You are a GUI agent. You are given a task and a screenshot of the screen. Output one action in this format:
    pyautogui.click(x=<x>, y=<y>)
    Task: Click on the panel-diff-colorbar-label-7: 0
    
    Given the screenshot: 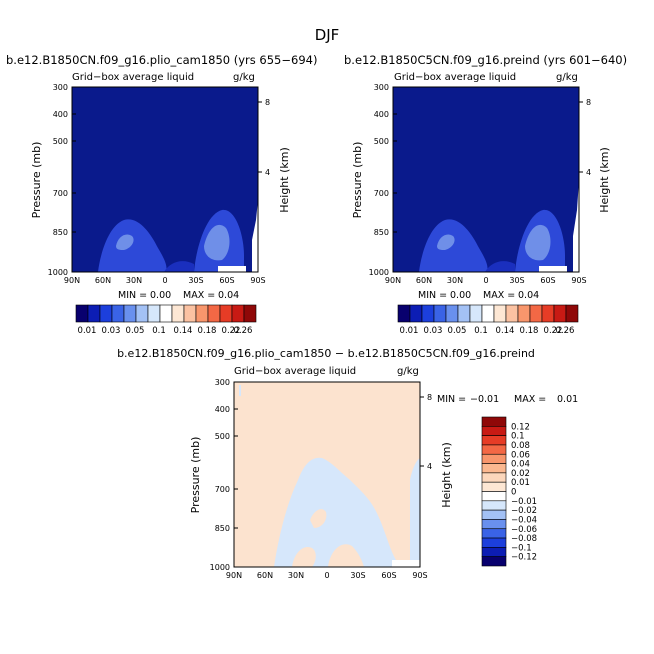 What is the action you would take?
    pyautogui.click(x=513, y=493)
    